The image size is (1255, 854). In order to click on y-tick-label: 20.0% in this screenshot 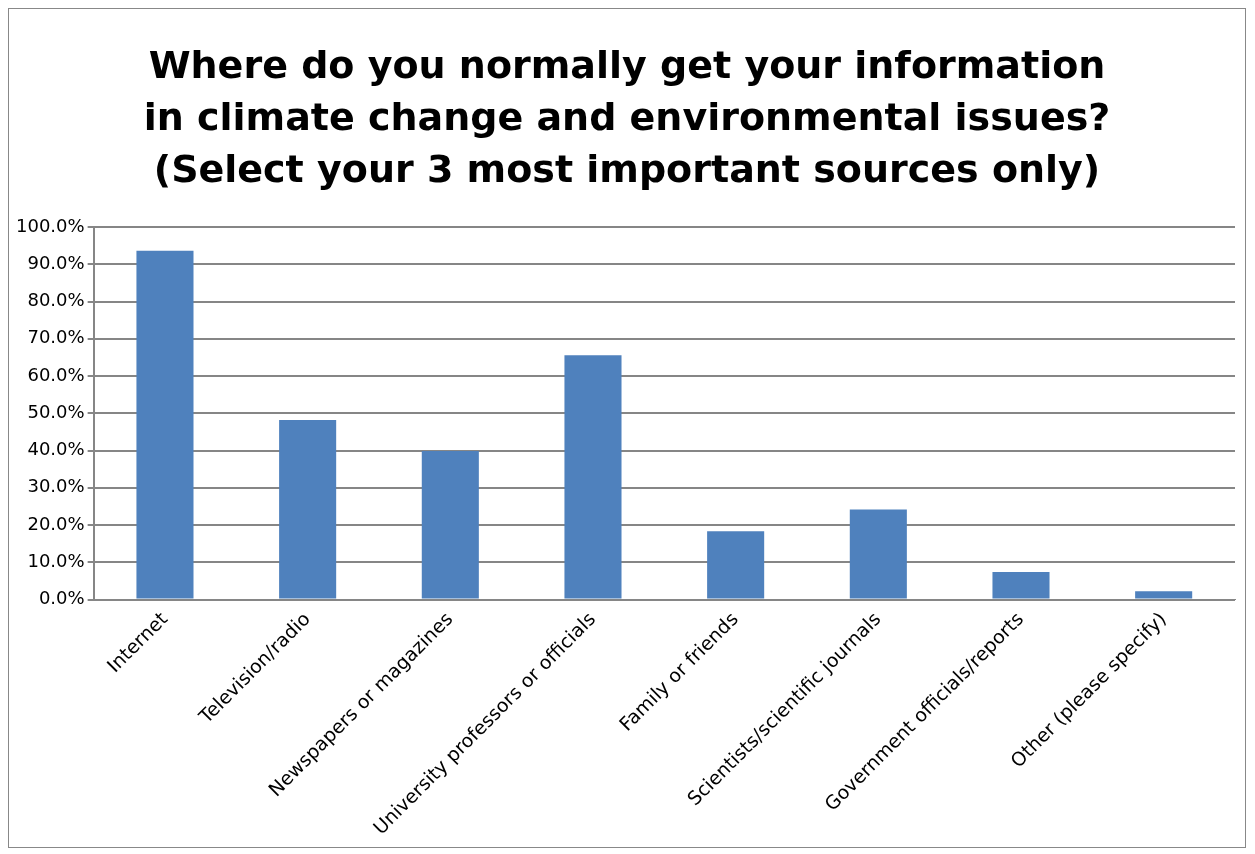, I will do `click(56, 523)`.